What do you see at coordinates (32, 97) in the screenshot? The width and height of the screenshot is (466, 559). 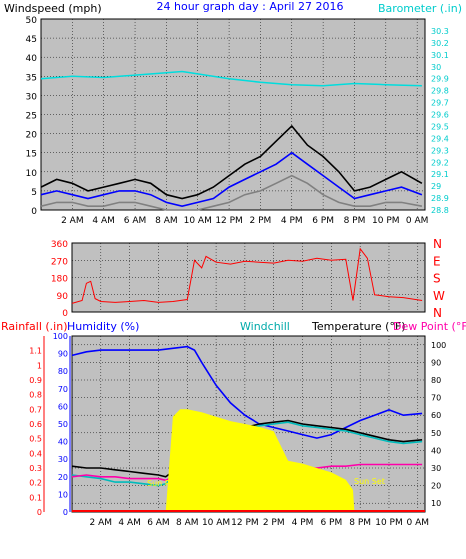 I see `wind-y-tick-label: 30` at bounding box center [32, 97].